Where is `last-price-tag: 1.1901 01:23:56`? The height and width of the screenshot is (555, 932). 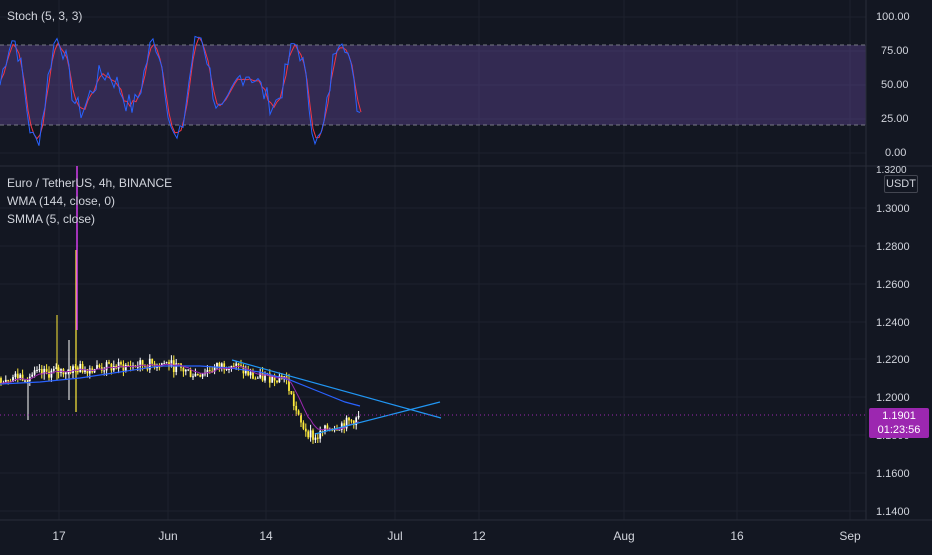
last-price-tag: 1.1901 01:23:56 is located at coordinates (899, 423).